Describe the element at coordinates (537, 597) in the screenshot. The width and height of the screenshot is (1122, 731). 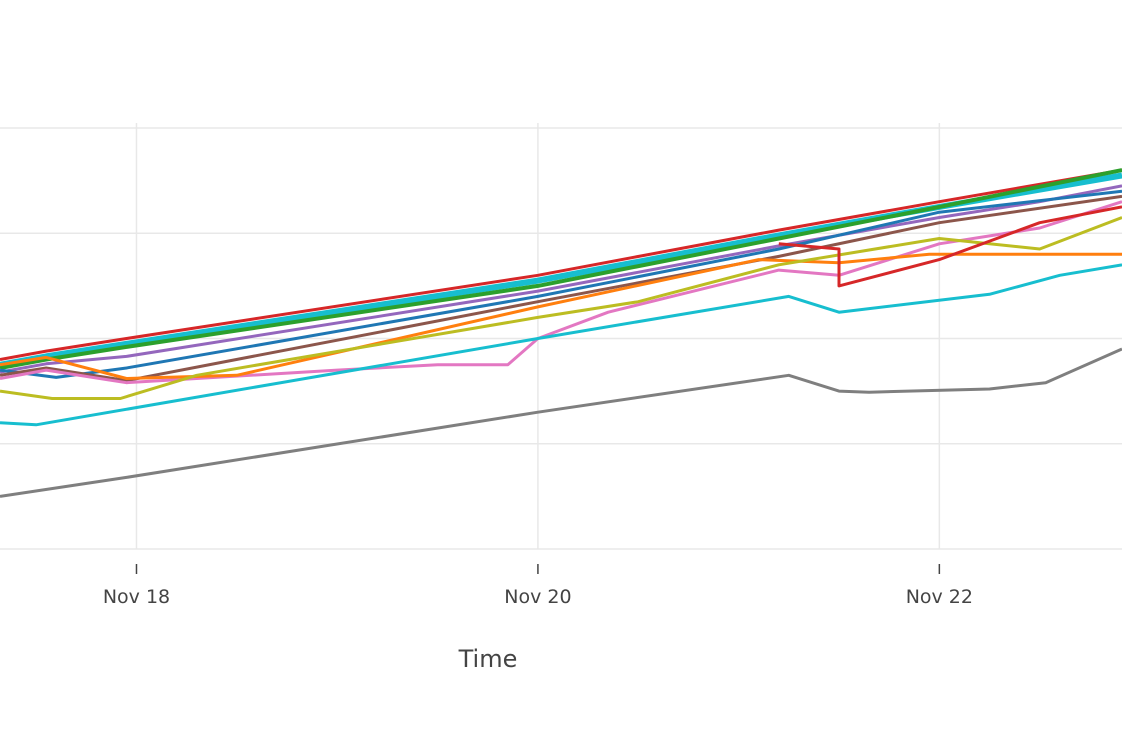
I see `x-tick-label: Nov 20` at that location.